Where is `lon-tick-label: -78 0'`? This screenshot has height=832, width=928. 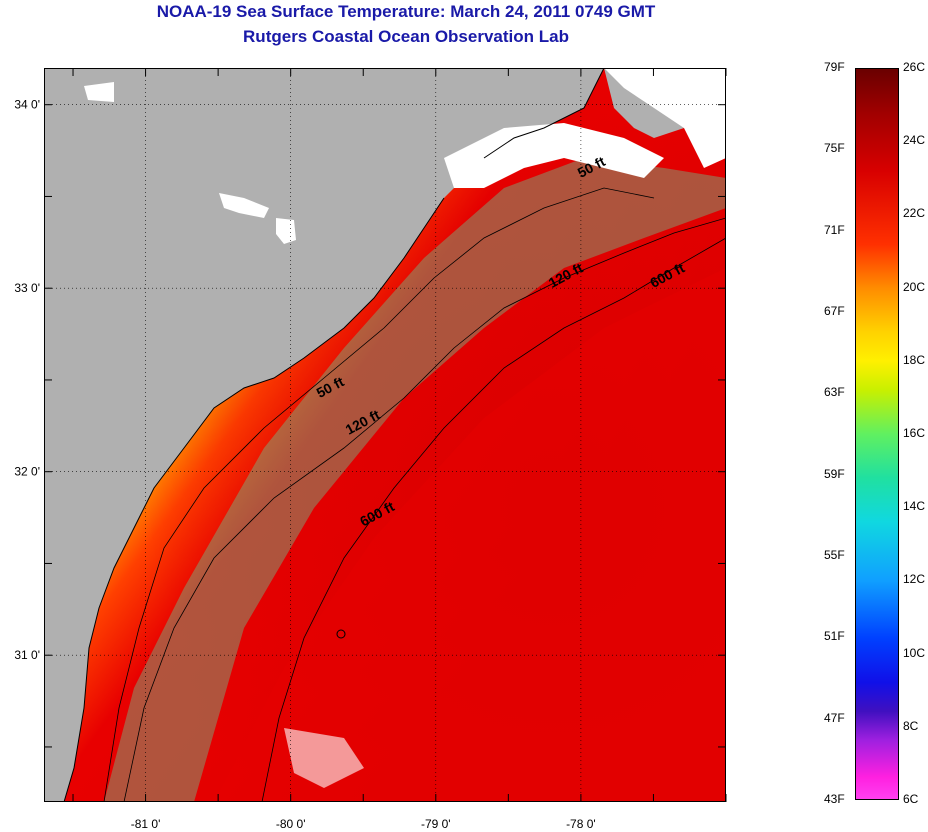 lon-tick-label: -78 0' is located at coordinates (581, 824).